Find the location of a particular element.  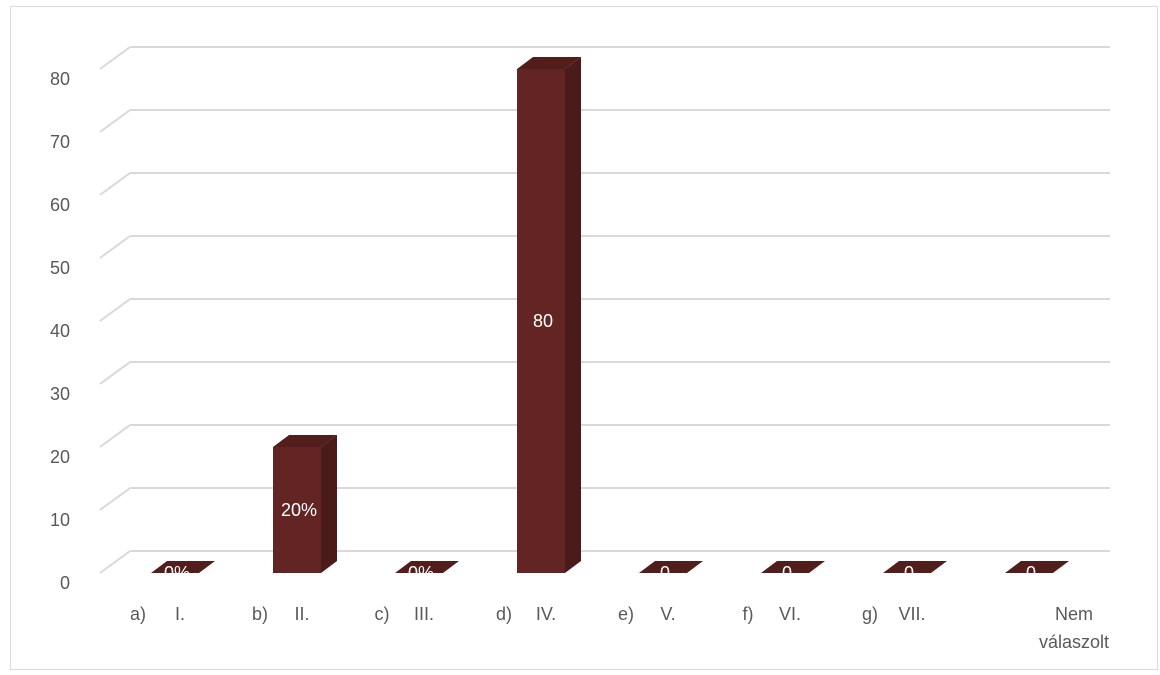

x-tick-label: Nem is located at coordinates (1074, 614).